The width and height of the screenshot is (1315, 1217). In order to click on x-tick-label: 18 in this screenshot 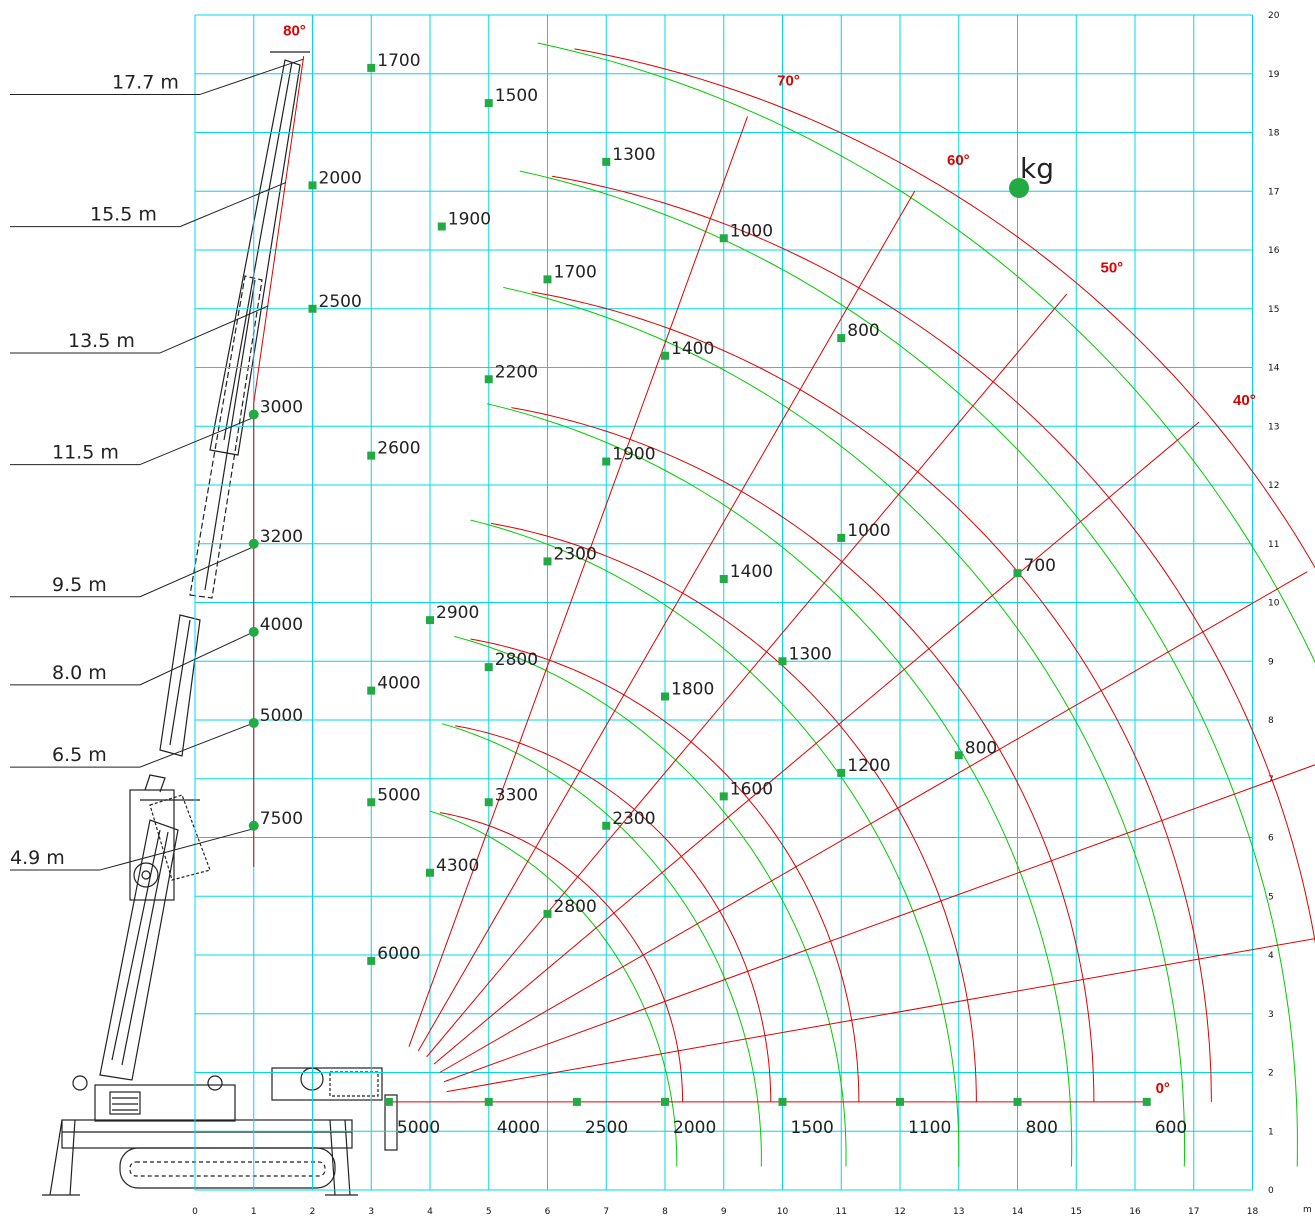, I will do `click(1253, 1212)`.